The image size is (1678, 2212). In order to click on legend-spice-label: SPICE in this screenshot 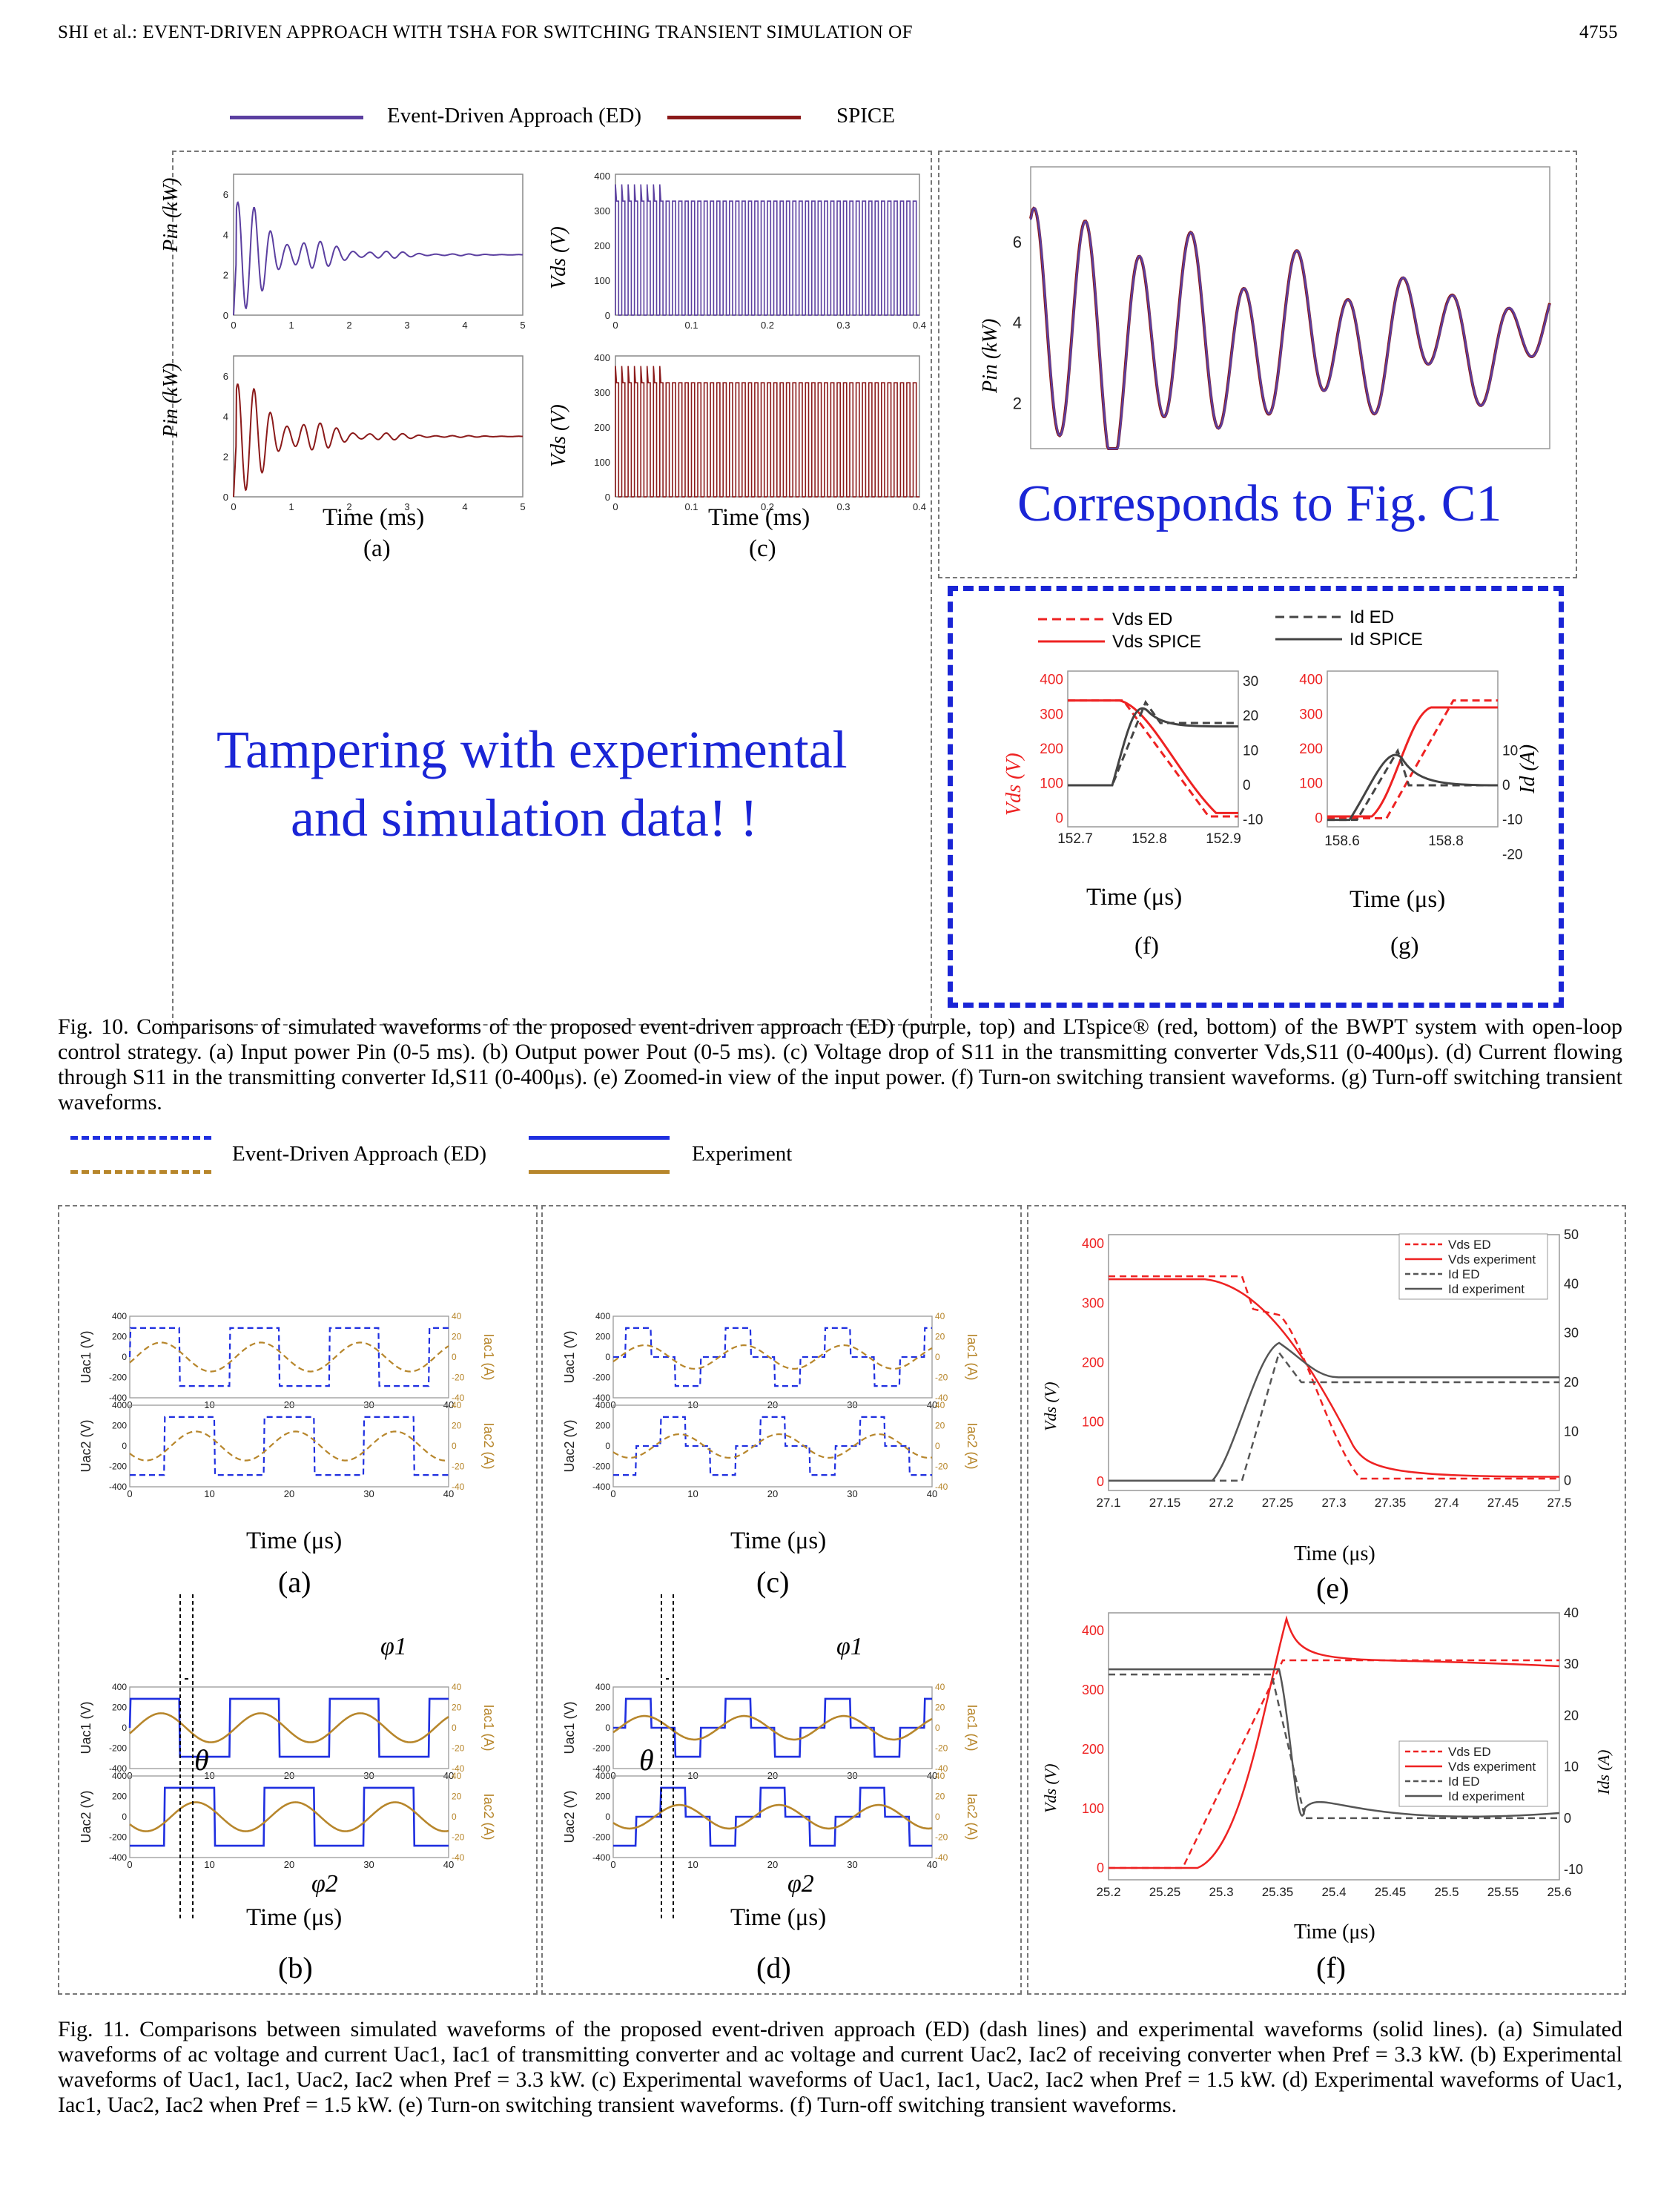, I will do `click(866, 116)`.